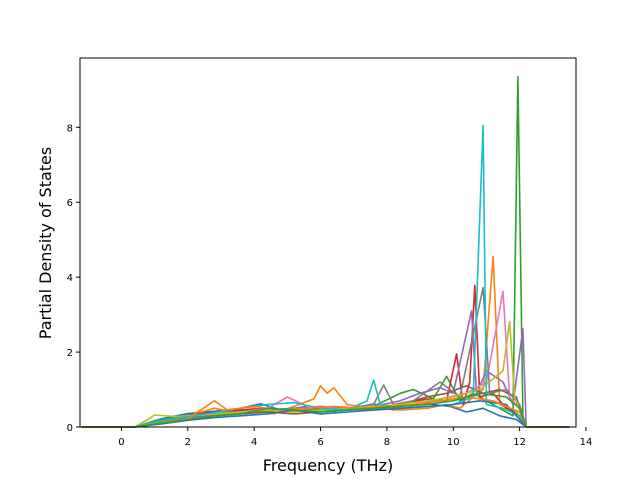  I want to click on x-tick-label: 14, so click(586, 442).